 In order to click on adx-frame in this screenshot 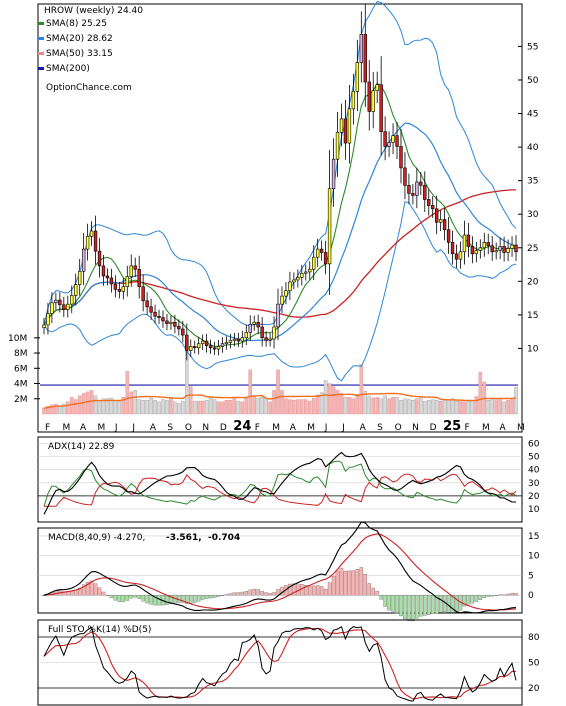, I will do `click(280, 479)`.